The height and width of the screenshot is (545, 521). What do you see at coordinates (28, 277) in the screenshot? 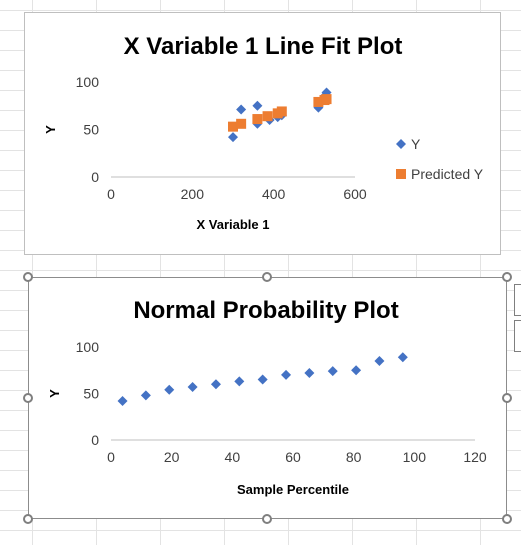
I see `resize-handle-top-left` at bounding box center [28, 277].